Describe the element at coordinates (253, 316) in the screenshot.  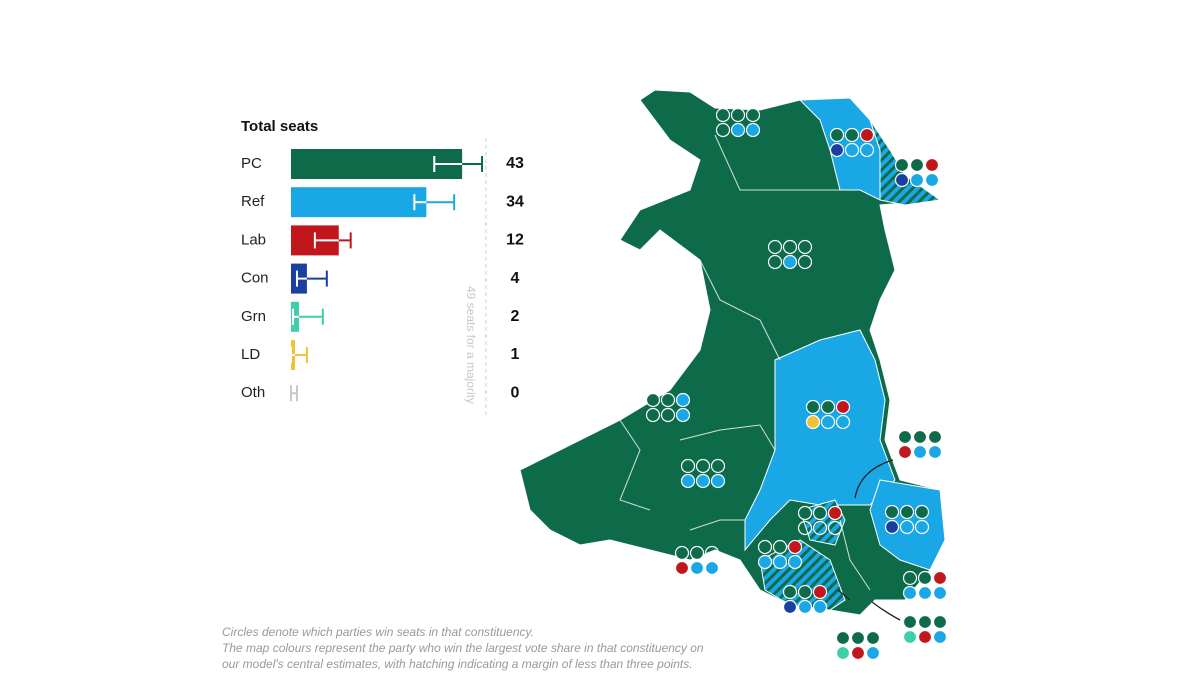
I see `category-label: Grn` at that location.